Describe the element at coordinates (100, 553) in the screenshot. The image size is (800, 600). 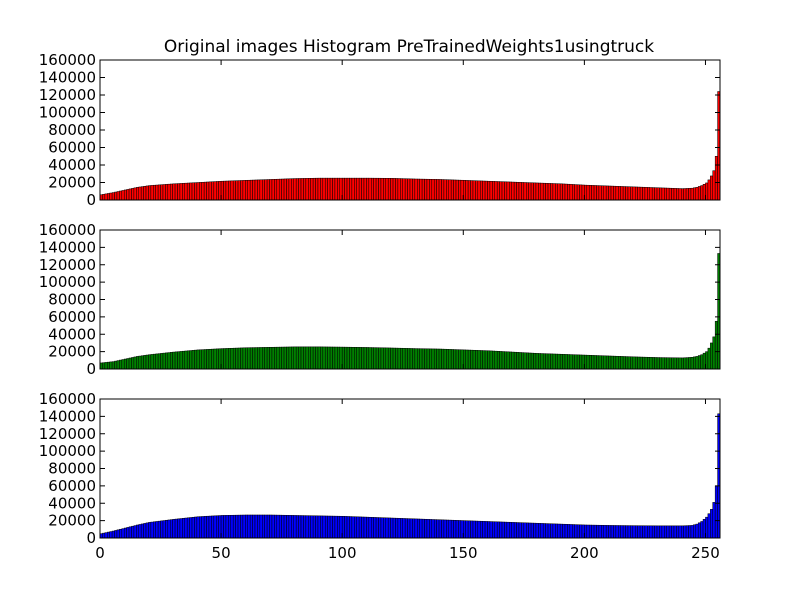
I see `x-tick-label: 0` at that location.